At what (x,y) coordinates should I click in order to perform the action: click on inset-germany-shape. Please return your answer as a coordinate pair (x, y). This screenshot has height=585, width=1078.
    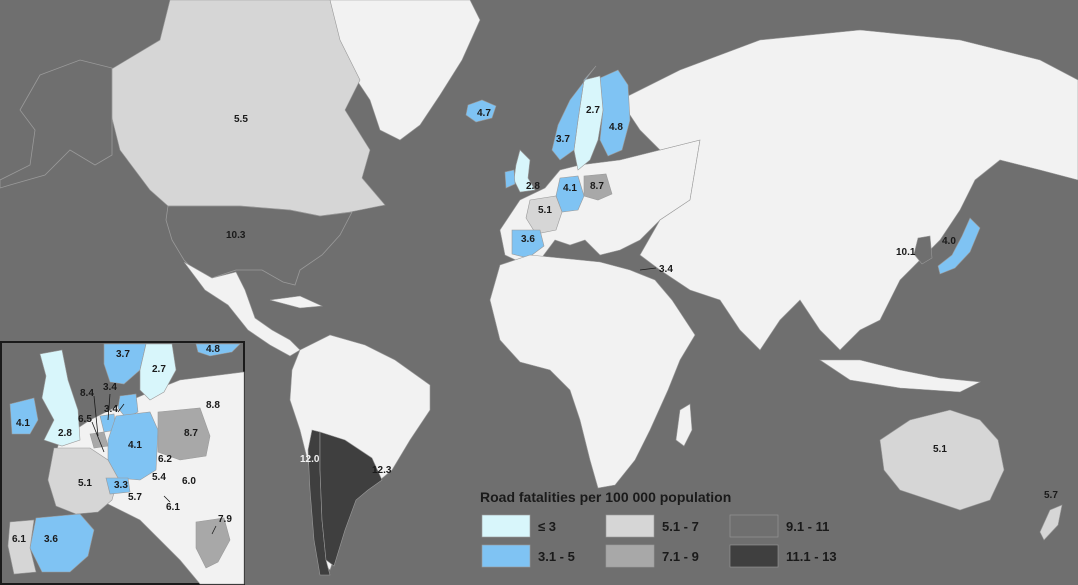
    Looking at the image, I should click on (133, 446).